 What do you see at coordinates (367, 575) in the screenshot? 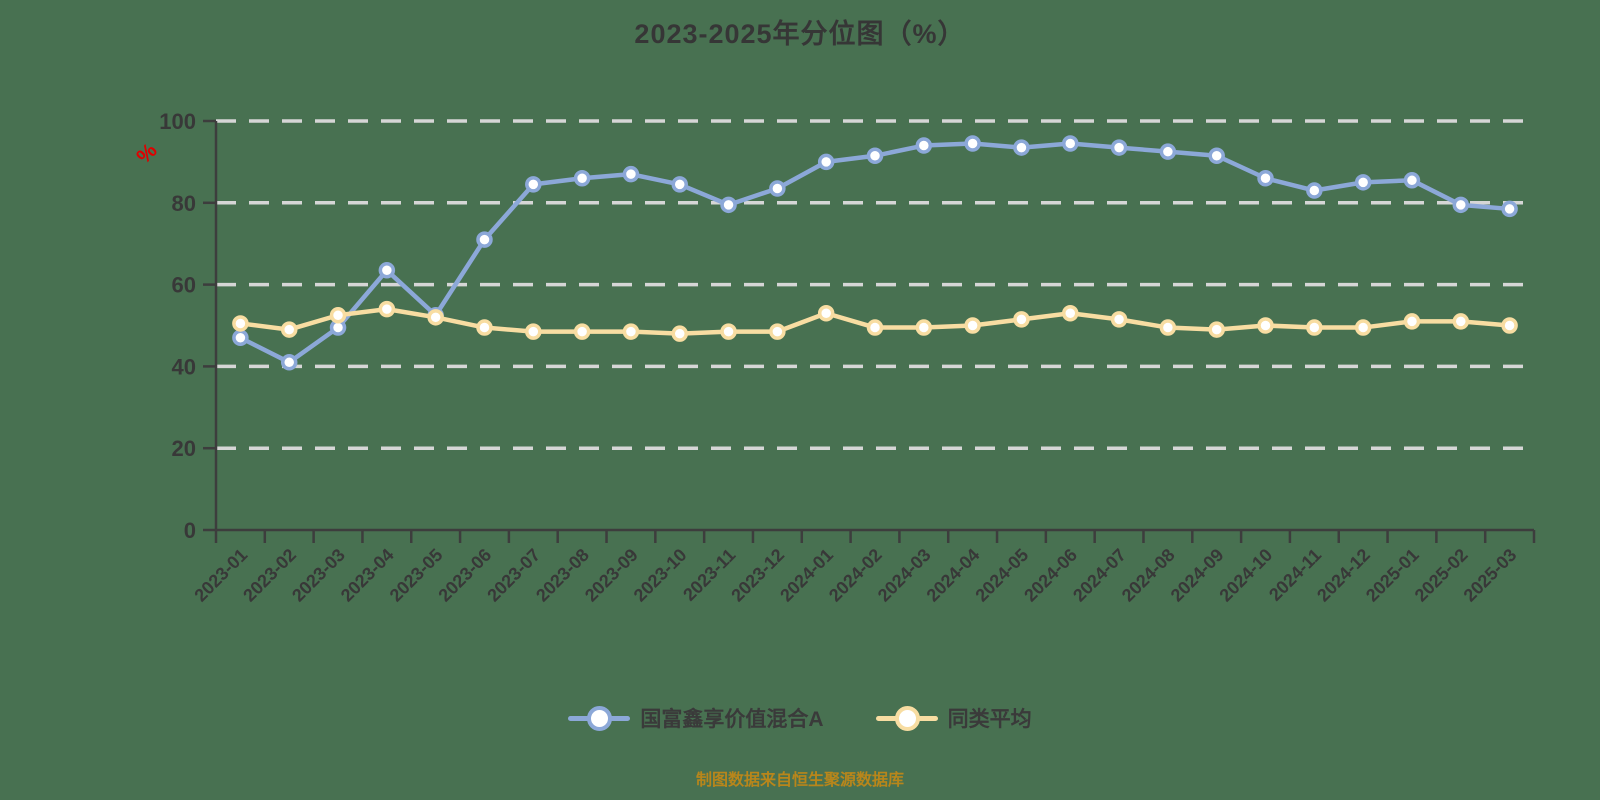
I see `x-tick-label: 2023-04` at bounding box center [367, 575].